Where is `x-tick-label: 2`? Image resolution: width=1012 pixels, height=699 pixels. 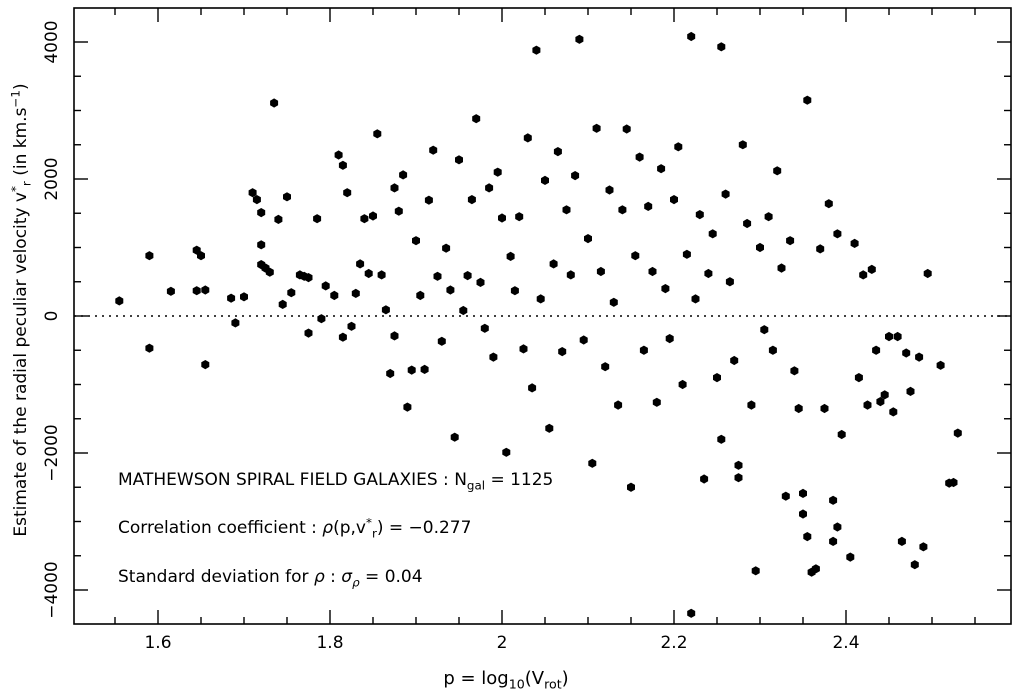
x-tick-label: 2 is located at coordinates (502, 643).